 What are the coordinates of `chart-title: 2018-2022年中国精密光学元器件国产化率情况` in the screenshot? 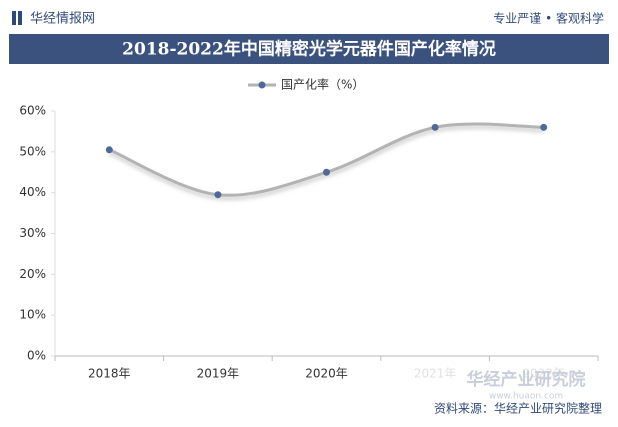 It's located at (309, 49).